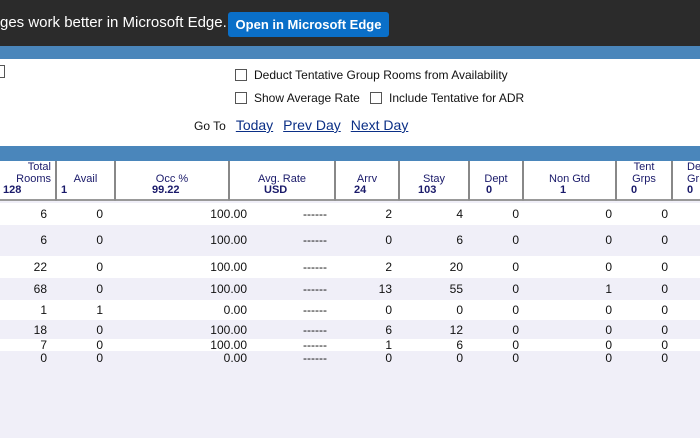 Image resolution: width=700 pixels, height=438 pixels. I want to click on table-row: 7 0 100.00 ------ 1 6 0 0 0, so click(350, 345).